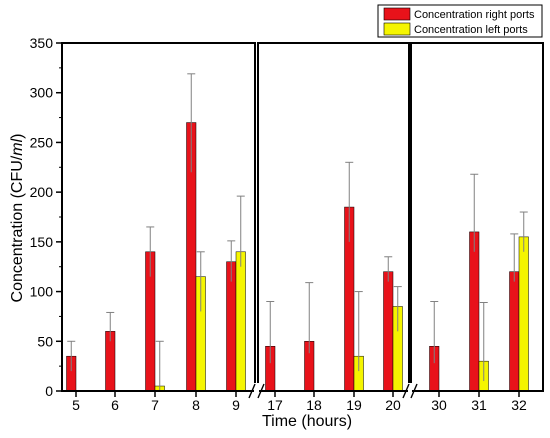 This screenshot has width=550, height=438. I want to click on x-tick-label-20: 20, so click(393, 405).